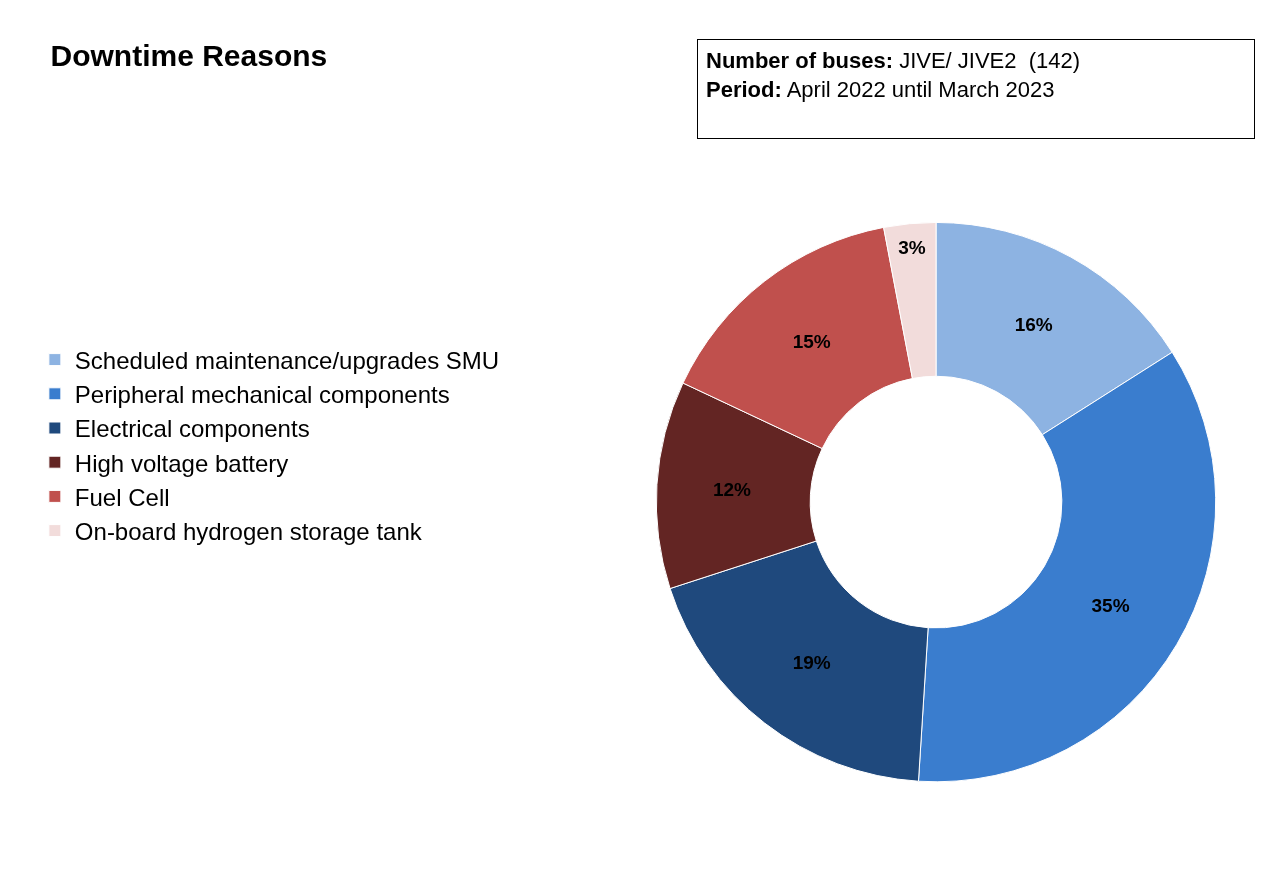  Describe the element at coordinates (912, 248) in the screenshot. I see `data-label: 3%` at that location.